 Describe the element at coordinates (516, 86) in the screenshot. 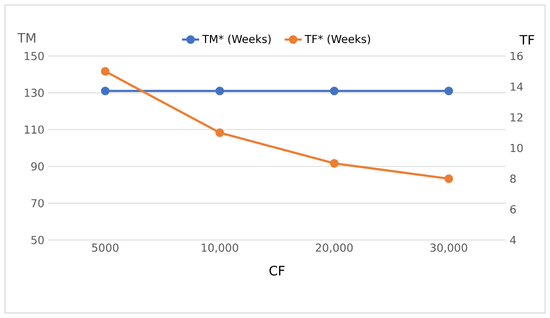

I see `y2-tick-label: 14` at that location.